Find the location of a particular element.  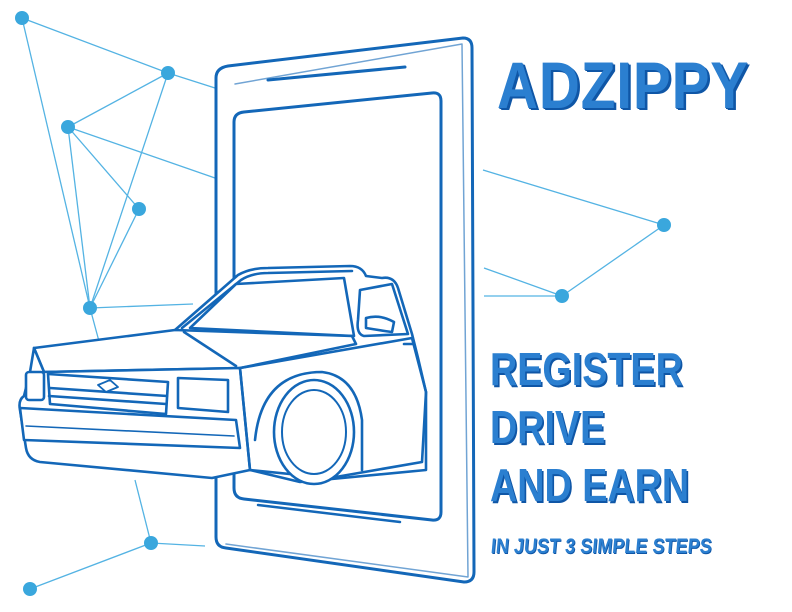

brand-title: ADZIPPY is located at coordinates (623, 85).